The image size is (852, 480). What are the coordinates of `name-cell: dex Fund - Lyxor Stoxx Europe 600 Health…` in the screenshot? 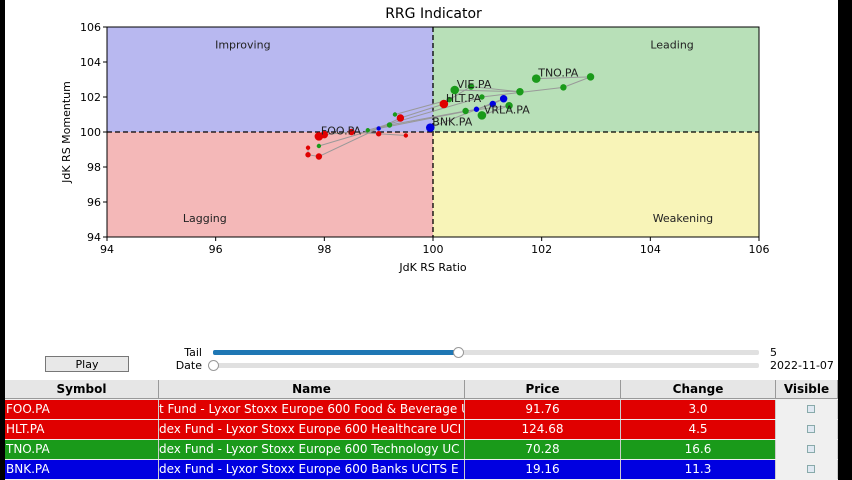 It's located at (312, 429).